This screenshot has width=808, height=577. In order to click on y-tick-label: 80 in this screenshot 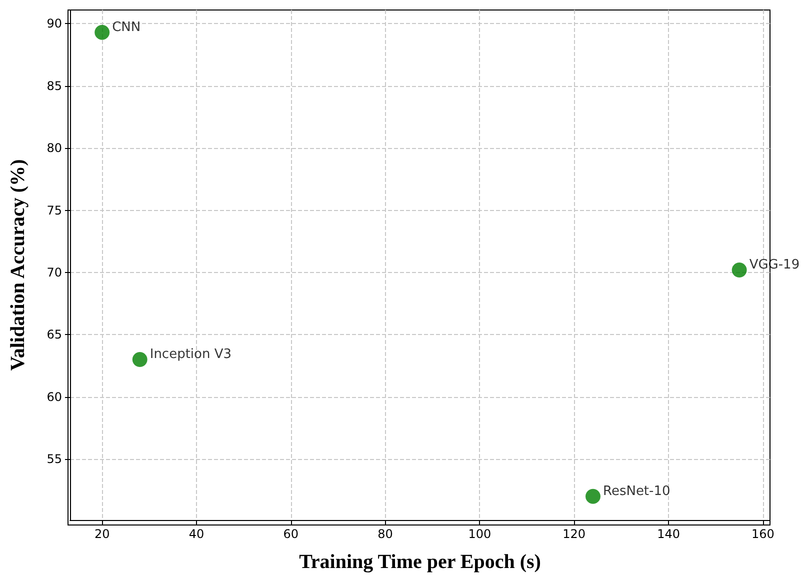, I will do `click(54, 148)`.